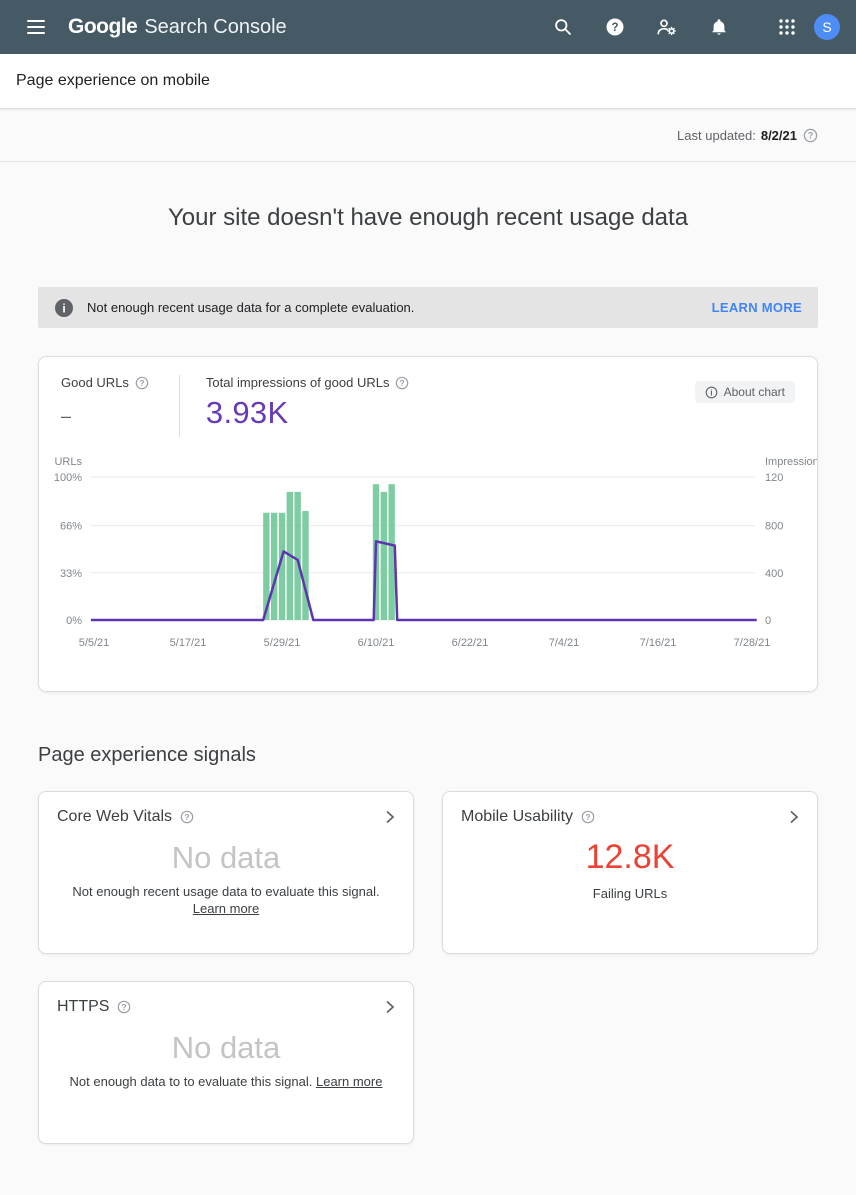 Image resolution: width=856 pixels, height=1195 pixels. What do you see at coordinates (103, 26) in the screenshot?
I see `logo-google: Google` at bounding box center [103, 26].